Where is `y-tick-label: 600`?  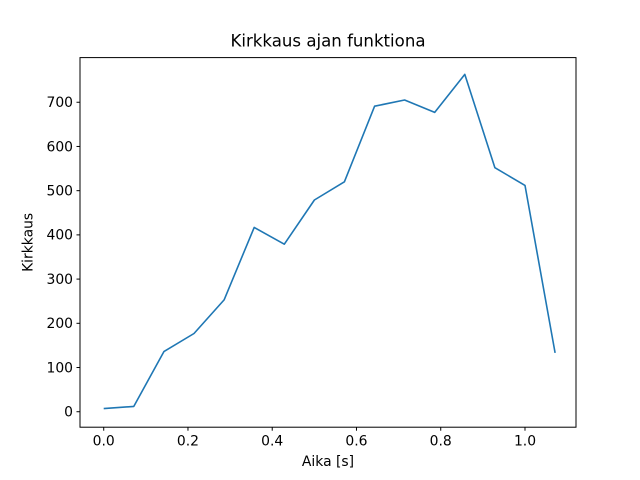
y-tick-label: 600 is located at coordinates (59, 147).